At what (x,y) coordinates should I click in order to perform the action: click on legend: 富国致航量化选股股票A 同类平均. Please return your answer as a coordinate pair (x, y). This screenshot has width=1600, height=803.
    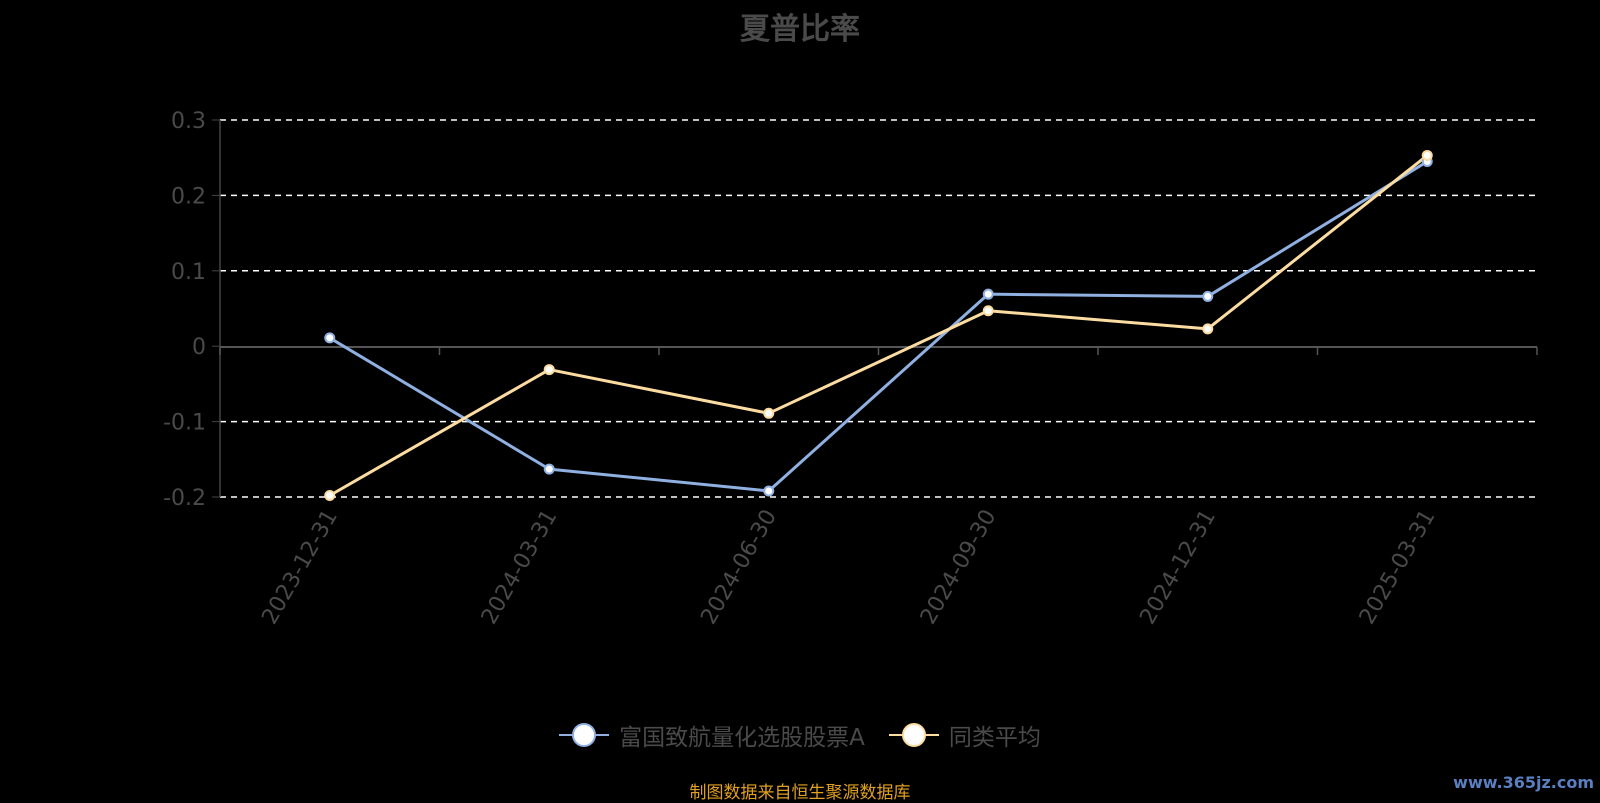
    Looking at the image, I should click on (800, 735).